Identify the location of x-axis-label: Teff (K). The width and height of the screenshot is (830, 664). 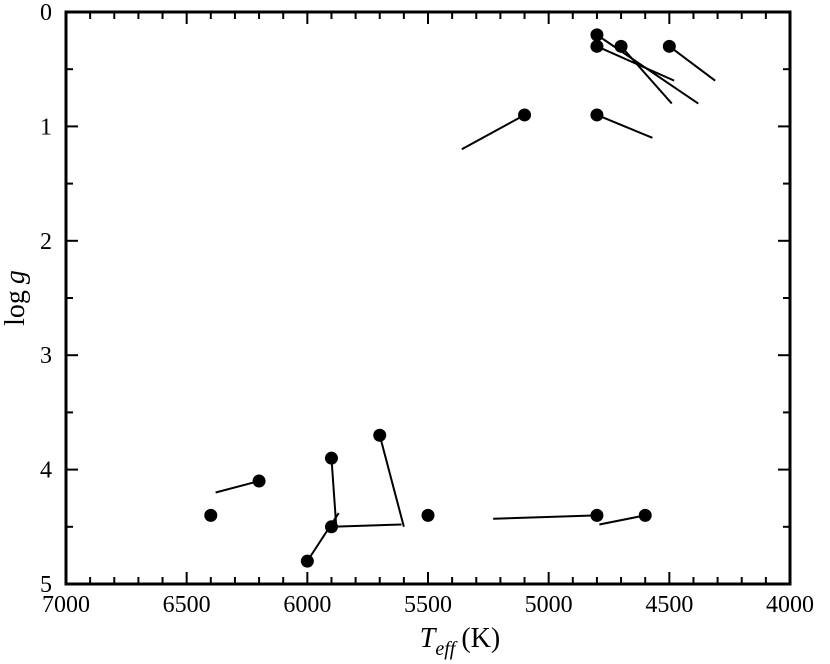
(460, 641).